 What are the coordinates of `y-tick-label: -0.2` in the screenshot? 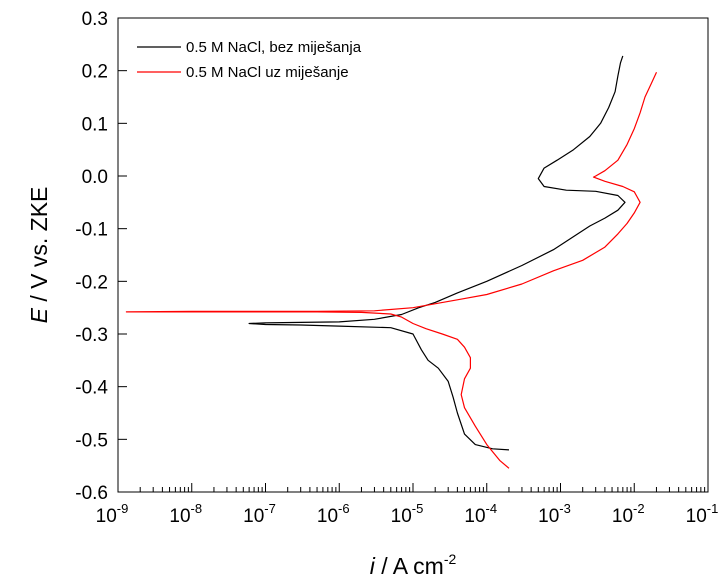 It's located at (91, 282).